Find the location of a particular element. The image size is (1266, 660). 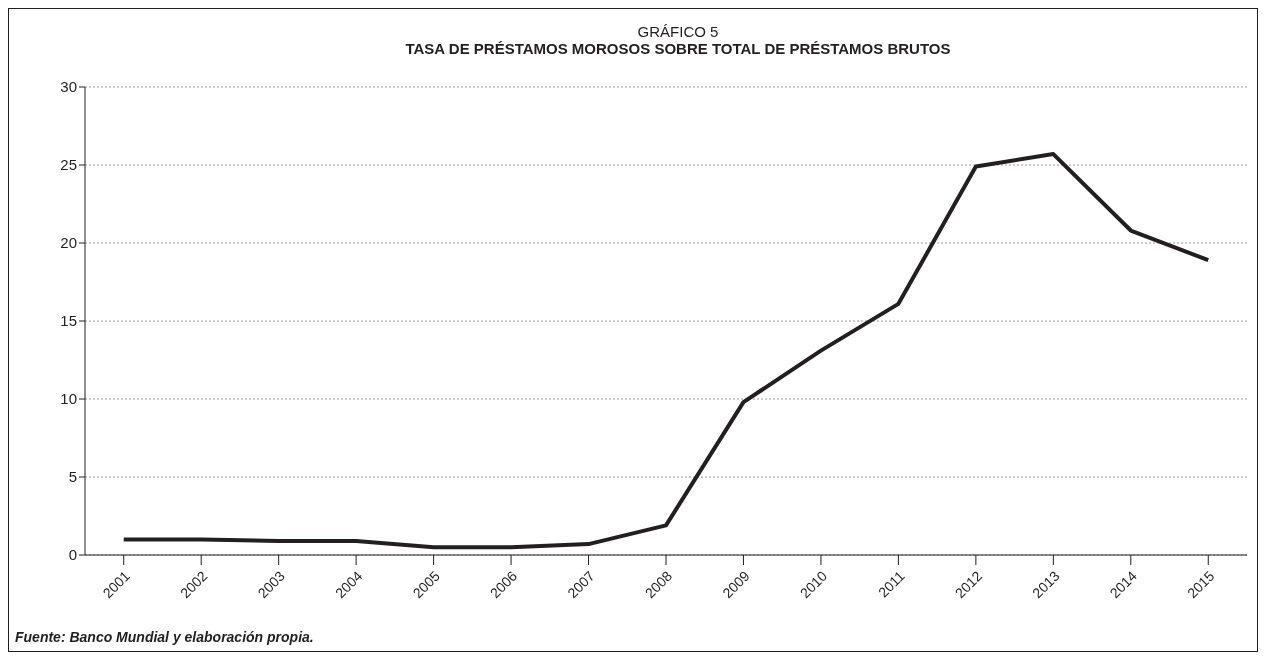

y-tick-label: 15 is located at coordinates (68, 321).